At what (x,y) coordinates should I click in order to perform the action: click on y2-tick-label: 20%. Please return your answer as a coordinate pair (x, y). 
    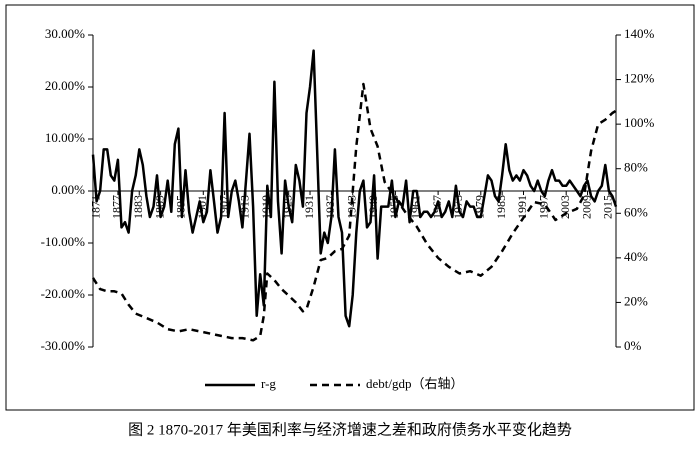
    Looking at the image, I should click on (636, 300).